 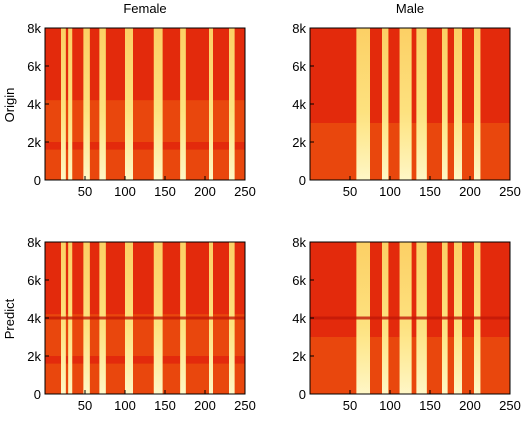 What do you see at coordinates (9, 318) in the screenshot?
I see `row-title-predict: Predict` at bounding box center [9, 318].